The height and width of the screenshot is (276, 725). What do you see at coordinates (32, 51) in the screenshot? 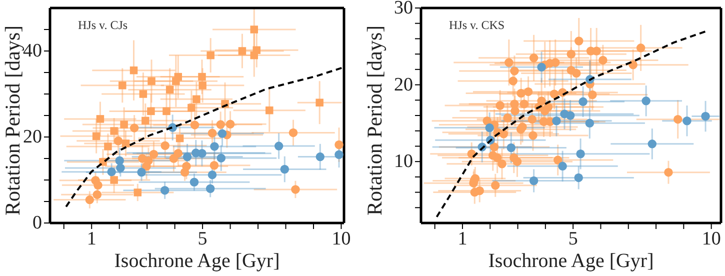
I see `y-tick-label: 40` at bounding box center [32, 51].